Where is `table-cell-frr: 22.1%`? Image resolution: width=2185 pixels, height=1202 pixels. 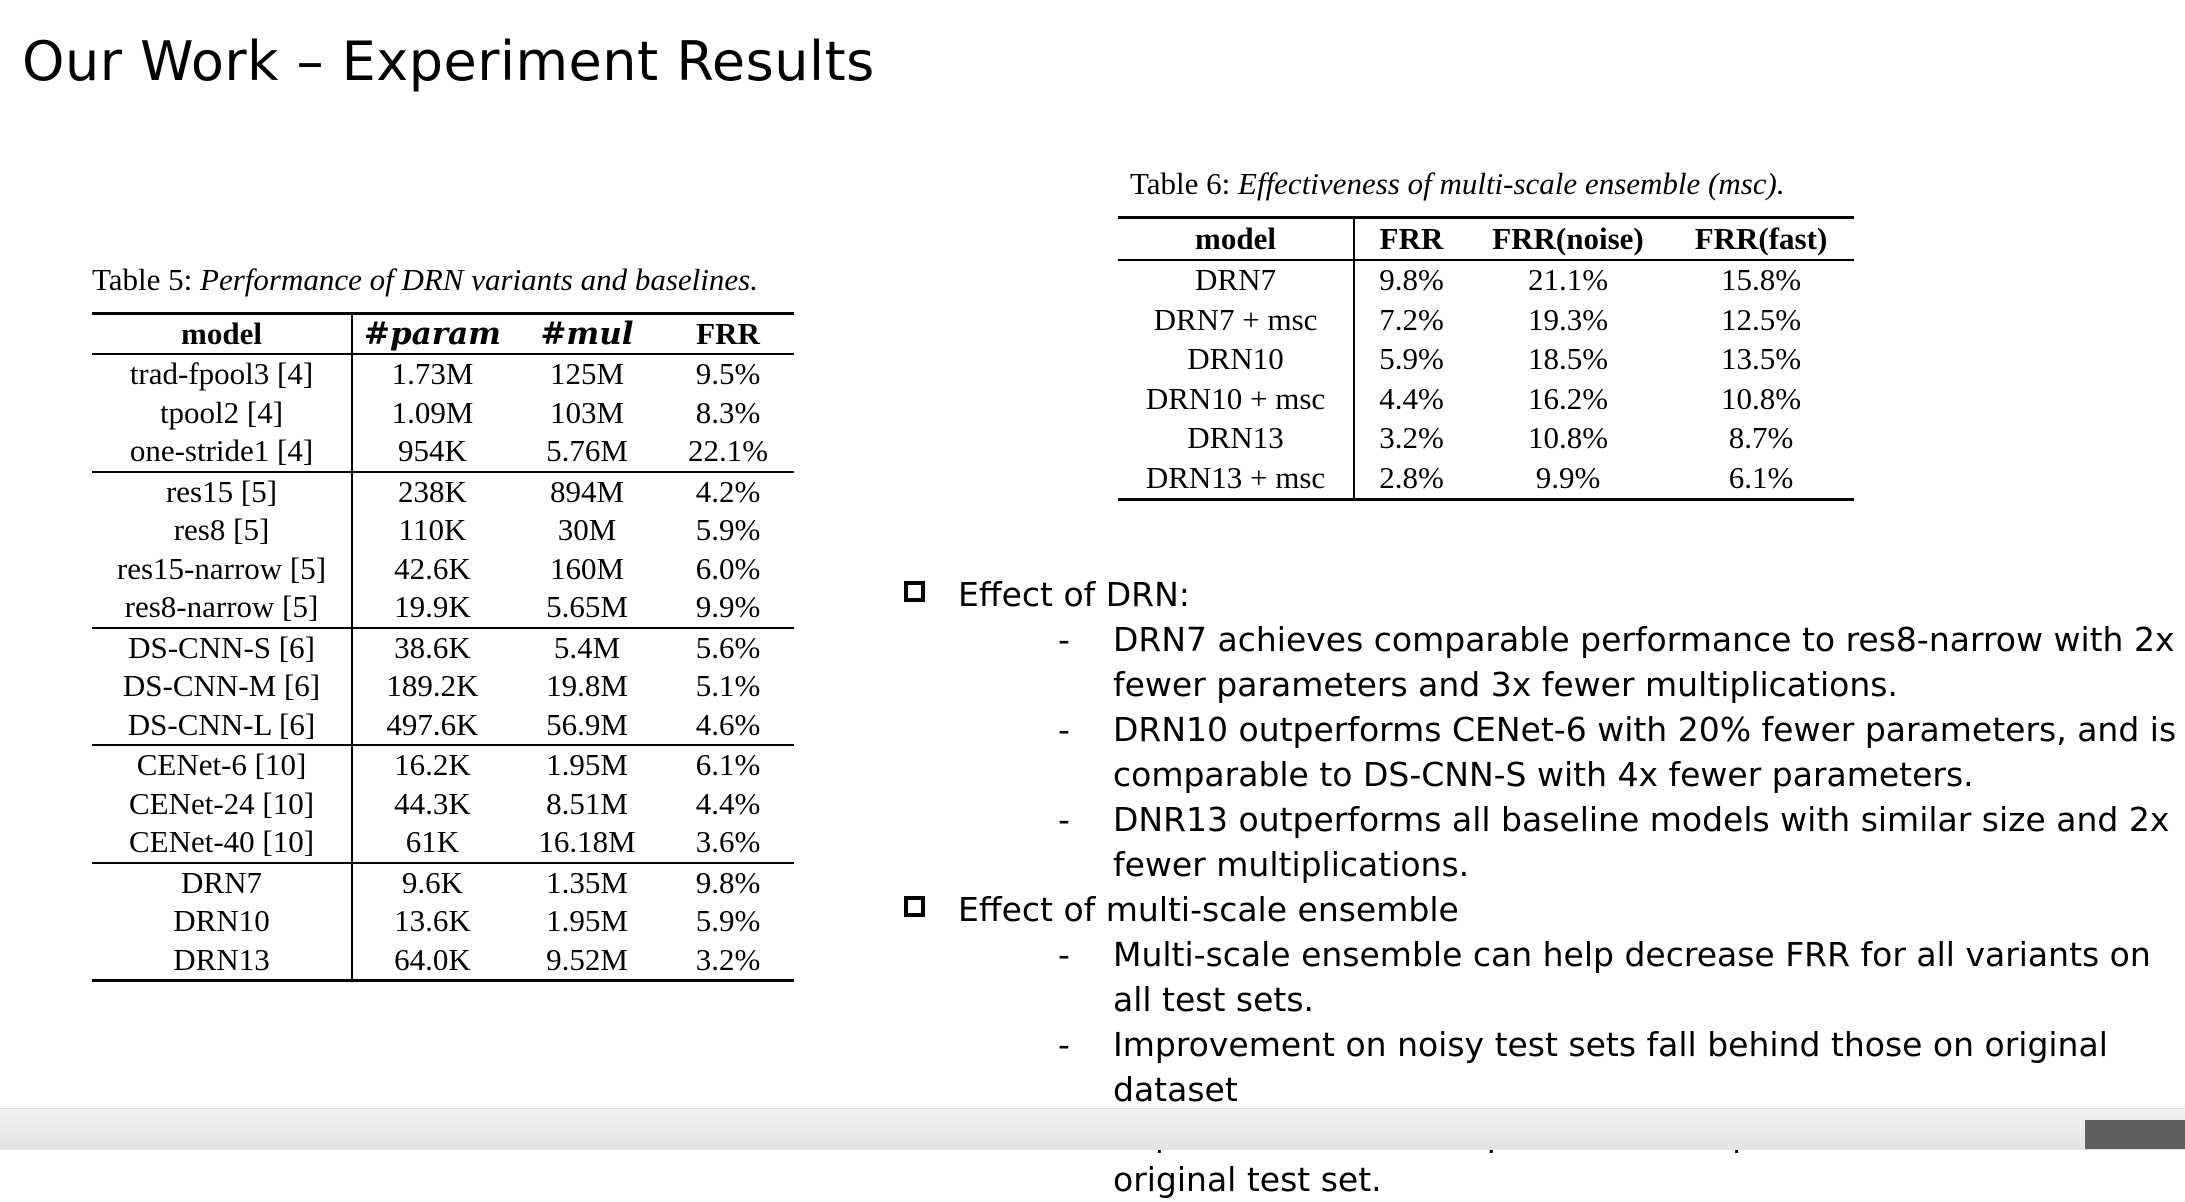 table-cell-frr: 22.1% is located at coordinates (728, 451).